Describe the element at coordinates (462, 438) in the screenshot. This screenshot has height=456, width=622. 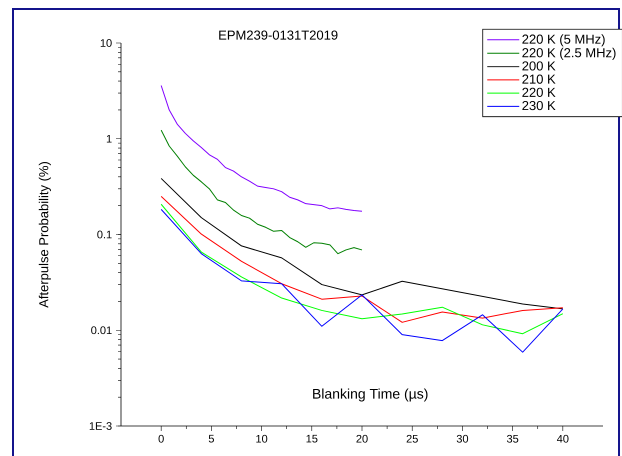
I see `x-tick-label: 30` at that location.